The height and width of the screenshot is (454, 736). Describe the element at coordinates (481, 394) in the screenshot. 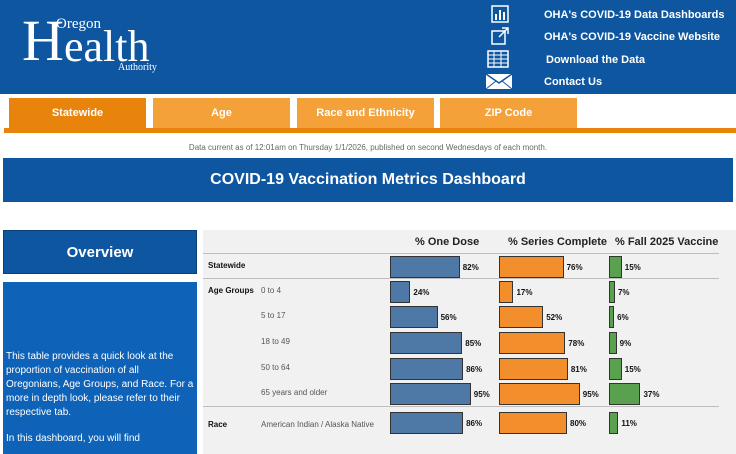

I see `value-label-one-dose: 95%` at that location.